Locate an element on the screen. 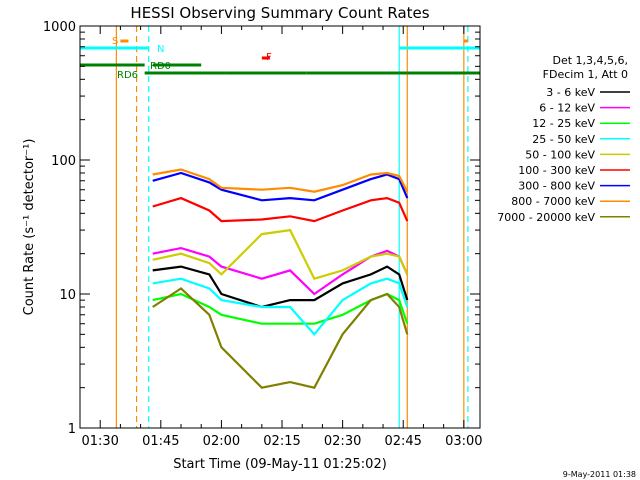  x-tick-label: 02:00 is located at coordinates (221, 441).